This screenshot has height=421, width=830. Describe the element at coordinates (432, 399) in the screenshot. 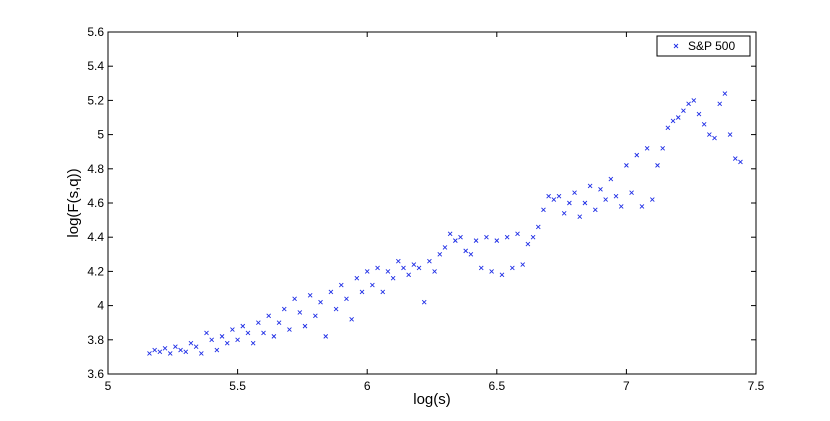

I see `x-axis-label: log(s)` at that location.